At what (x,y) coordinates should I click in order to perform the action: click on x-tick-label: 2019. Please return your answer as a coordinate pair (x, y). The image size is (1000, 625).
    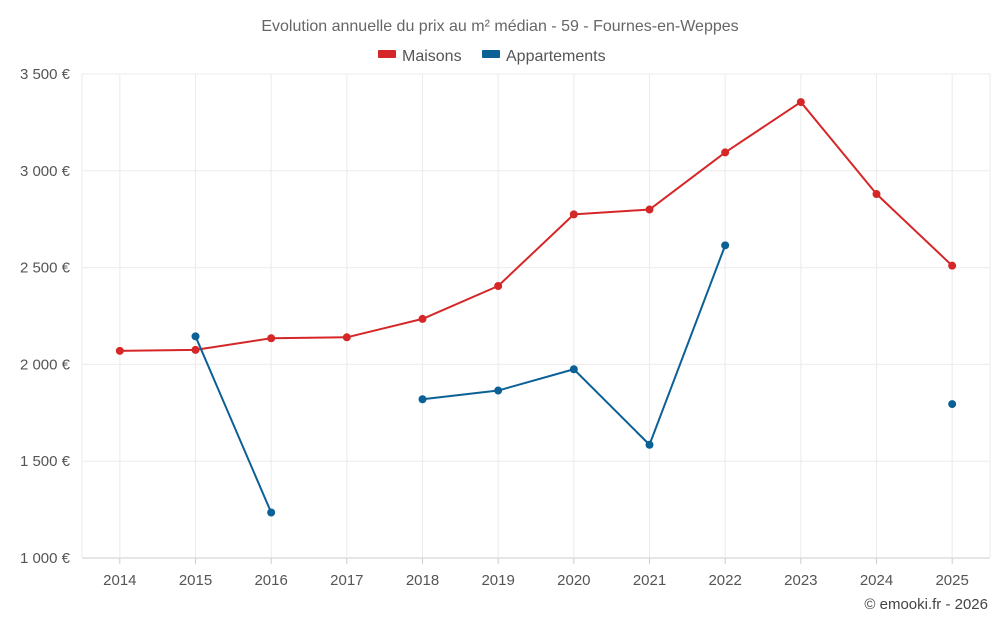
    Looking at the image, I should click on (497, 580).